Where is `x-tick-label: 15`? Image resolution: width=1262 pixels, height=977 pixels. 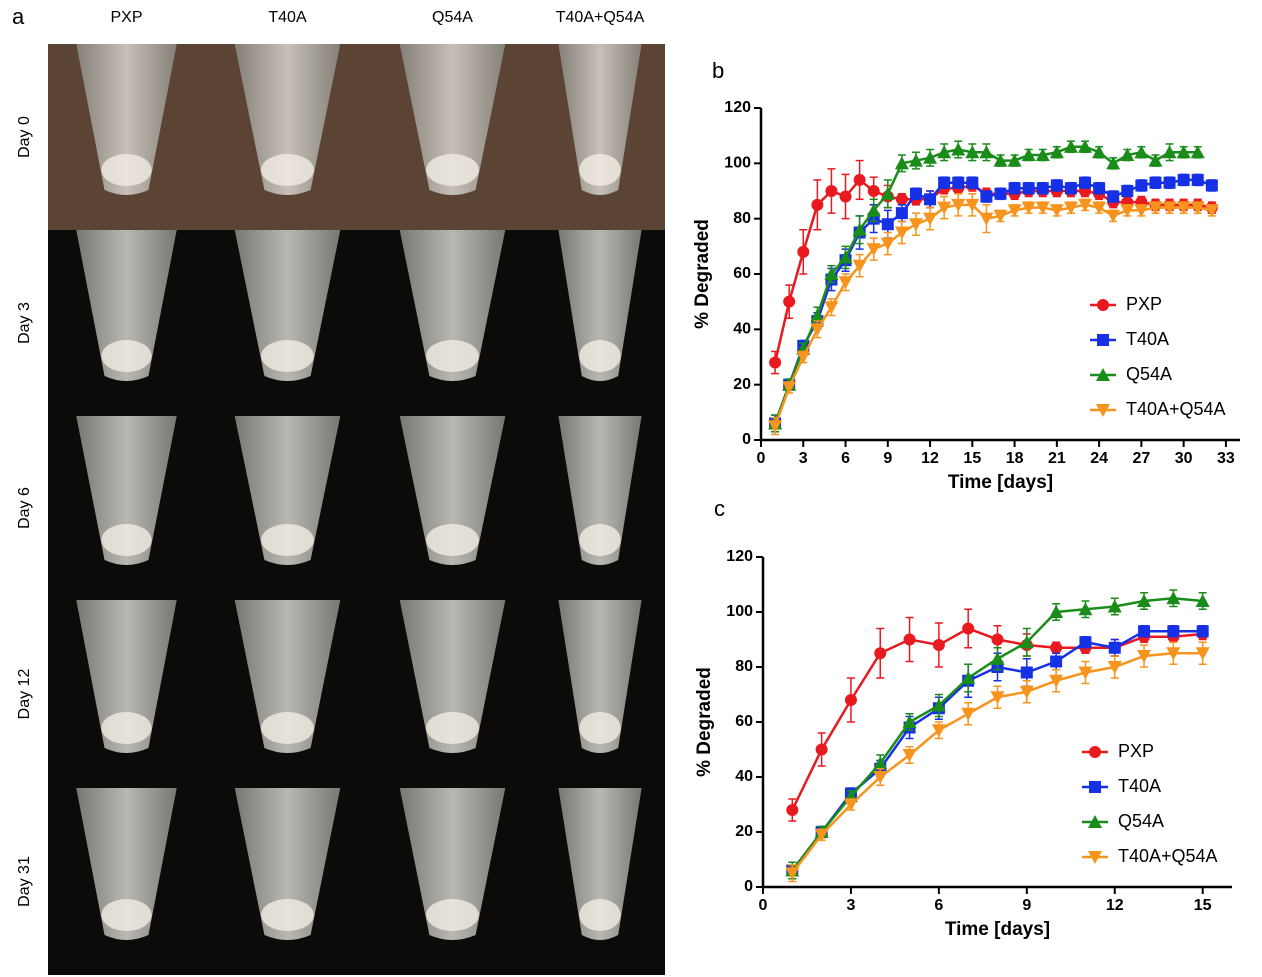
x-tick-label: 15 is located at coordinates (972, 458).